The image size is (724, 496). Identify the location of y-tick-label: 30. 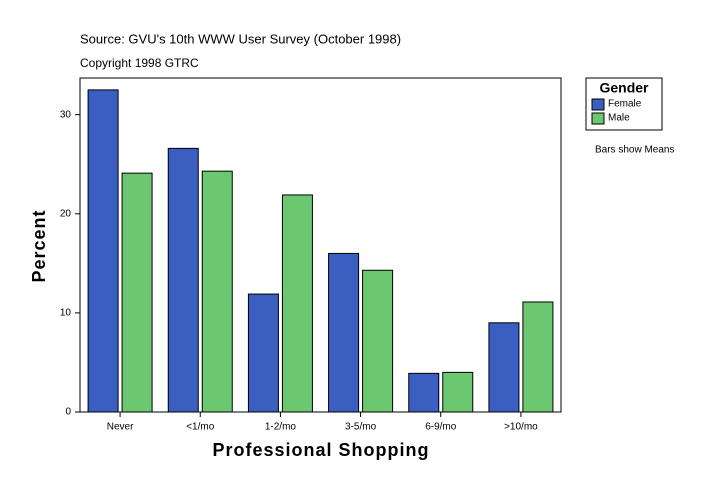
(66, 114).